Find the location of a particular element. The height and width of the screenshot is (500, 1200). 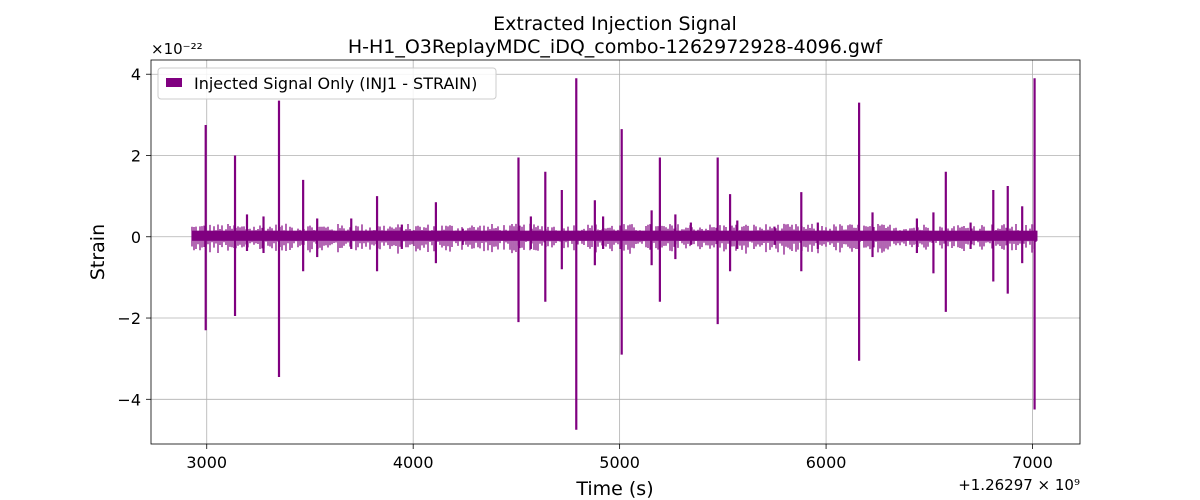

y-tick-label: 4 is located at coordinates (136, 74).